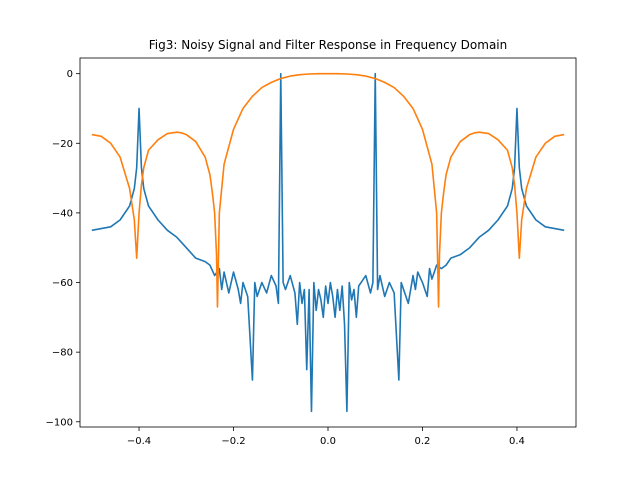 This screenshot has width=640, height=480. Describe the element at coordinates (62, 283) in the screenshot. I see `y-tick-label: −60` at that location.